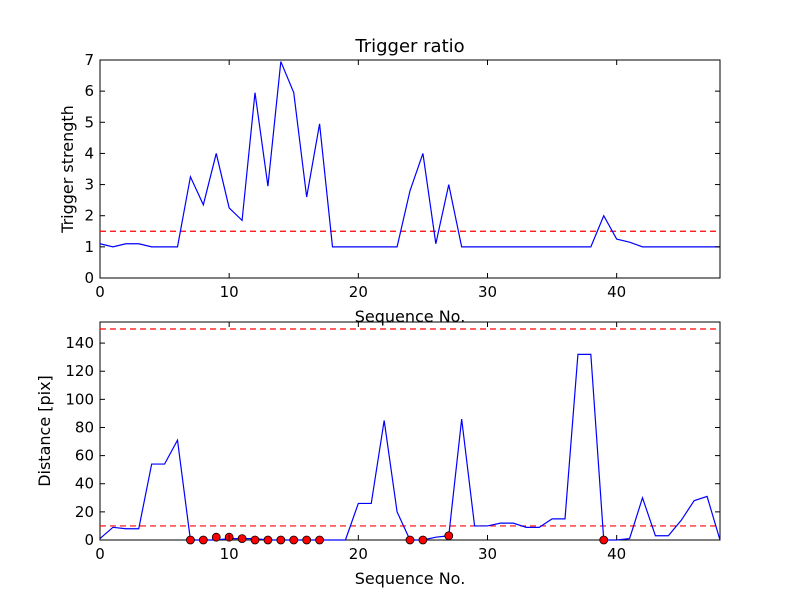  What do you see at coordinates (79, 371) in the screenshot?
I see `y-tick-label-bottom: 120` at bounding box center [79, 371].